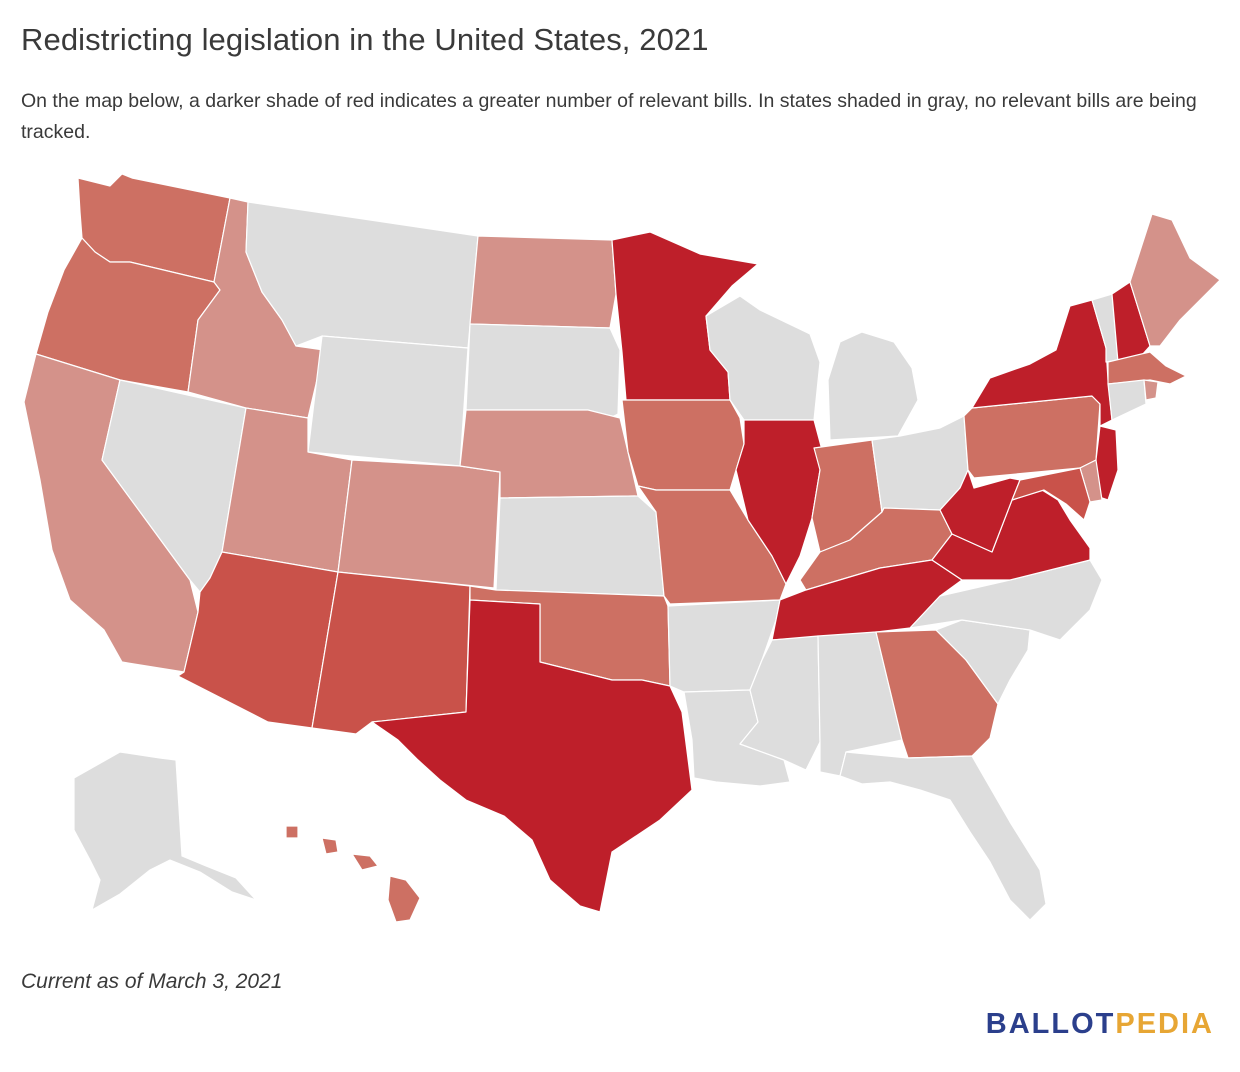 This screenshot has width=1240, height=1072. I want to click on state-hawaii-oahu, so click(330, 846).